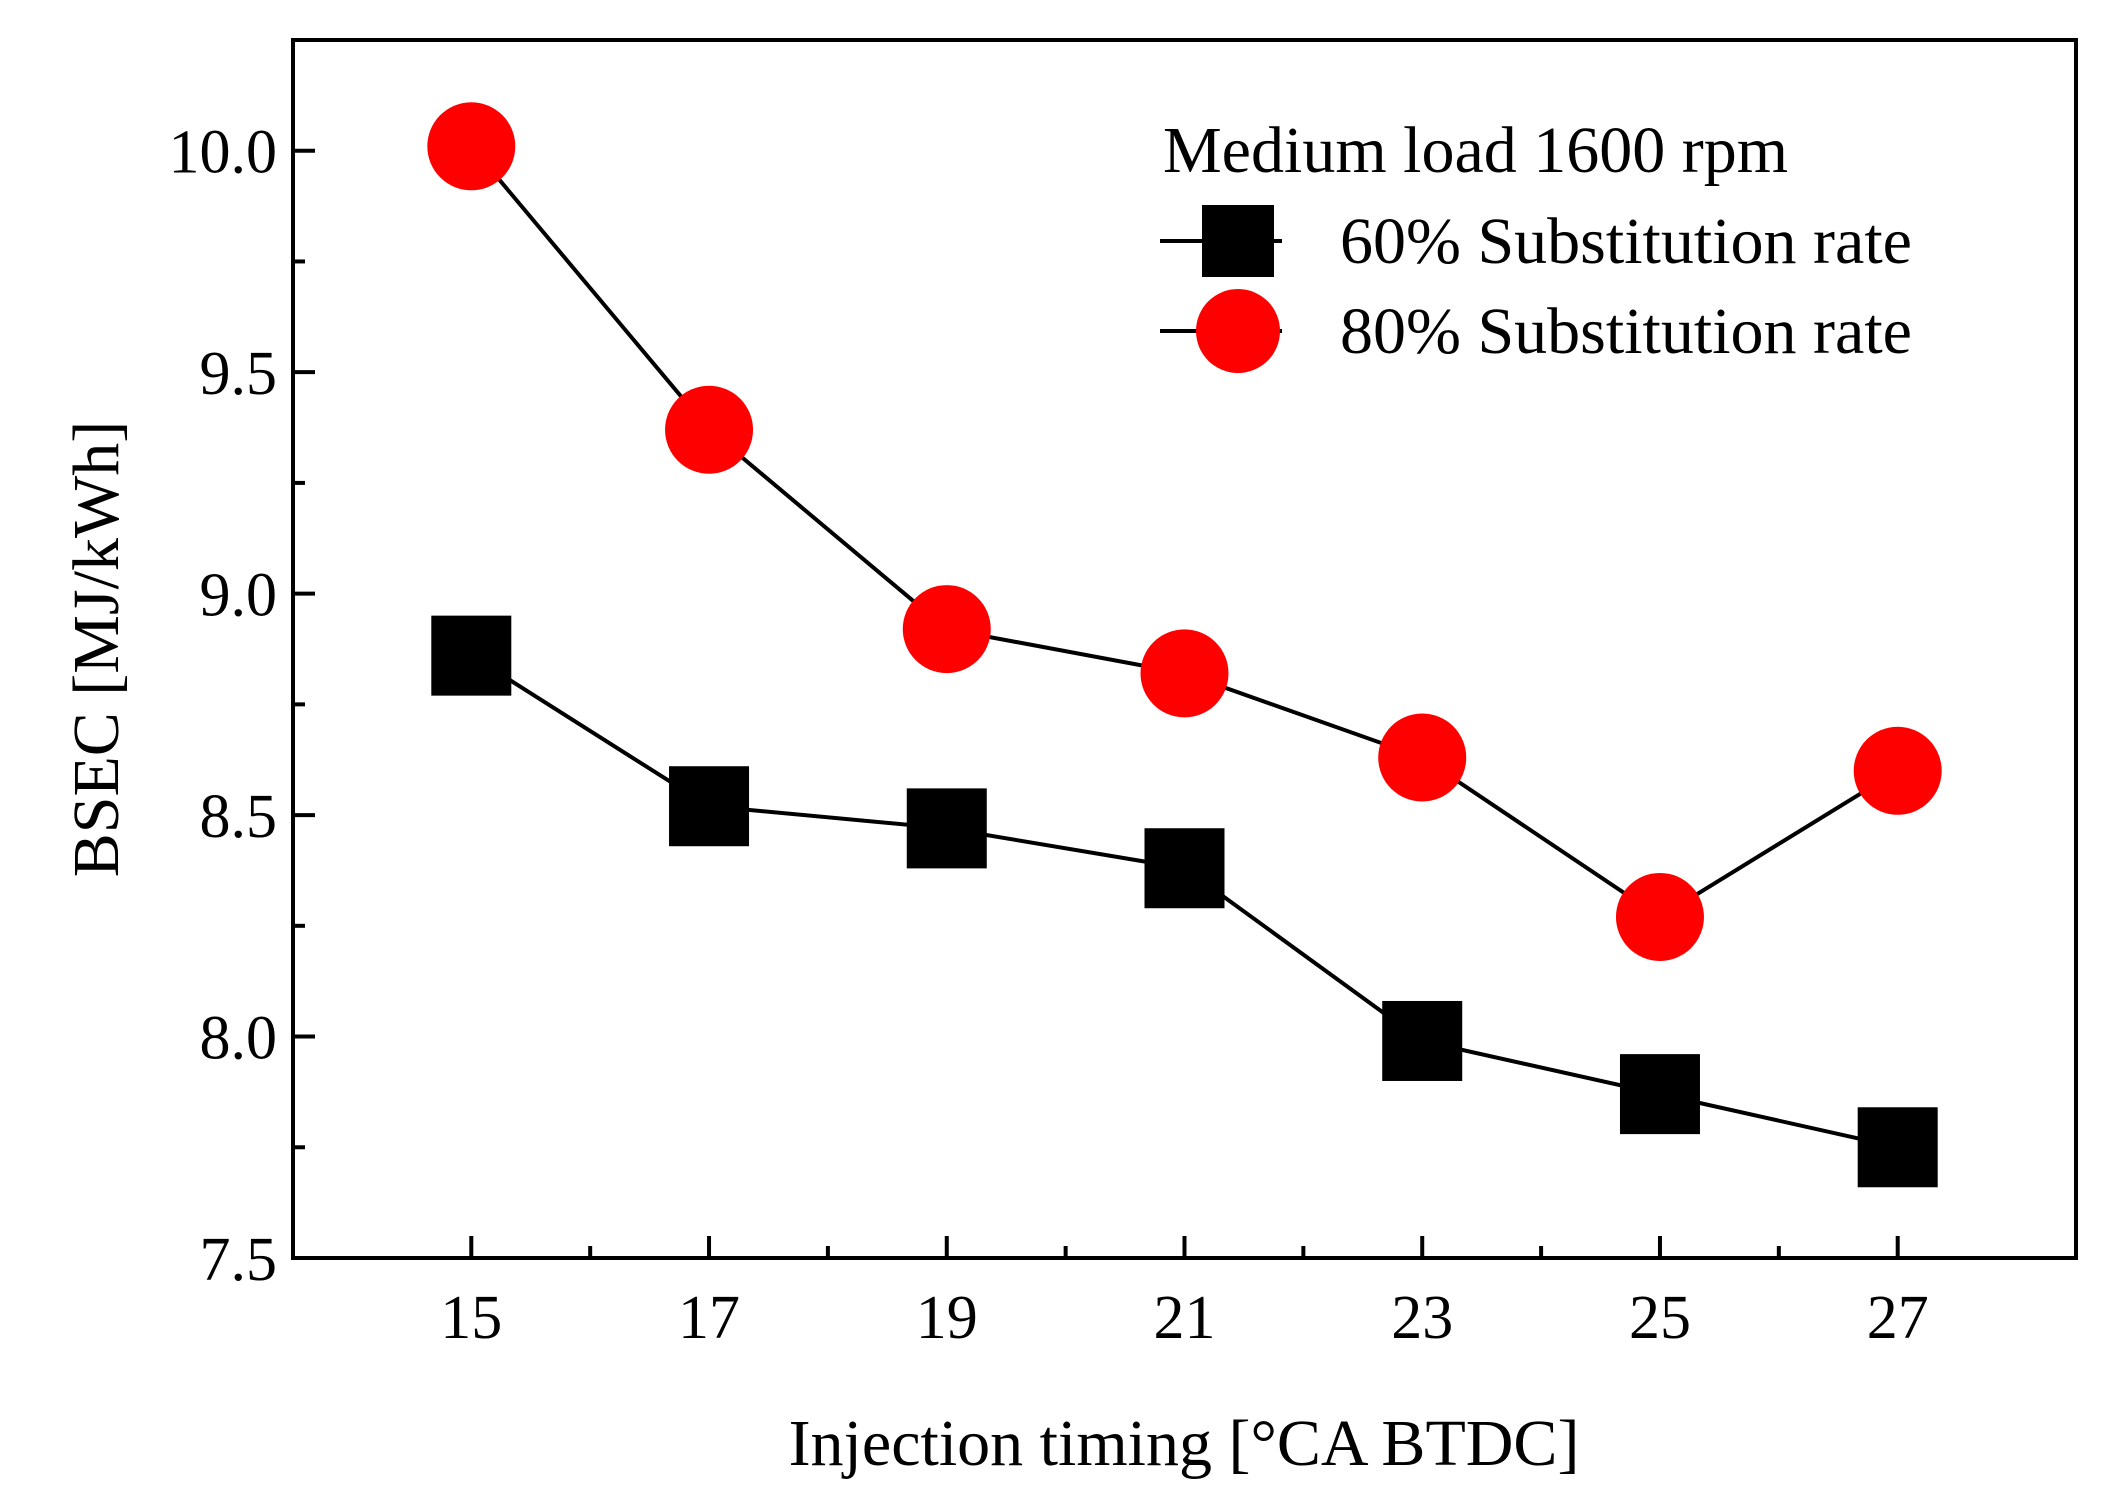  I want to click on x-axis-title: Injection timing [°CA BTDC], so click(1184, 1443).